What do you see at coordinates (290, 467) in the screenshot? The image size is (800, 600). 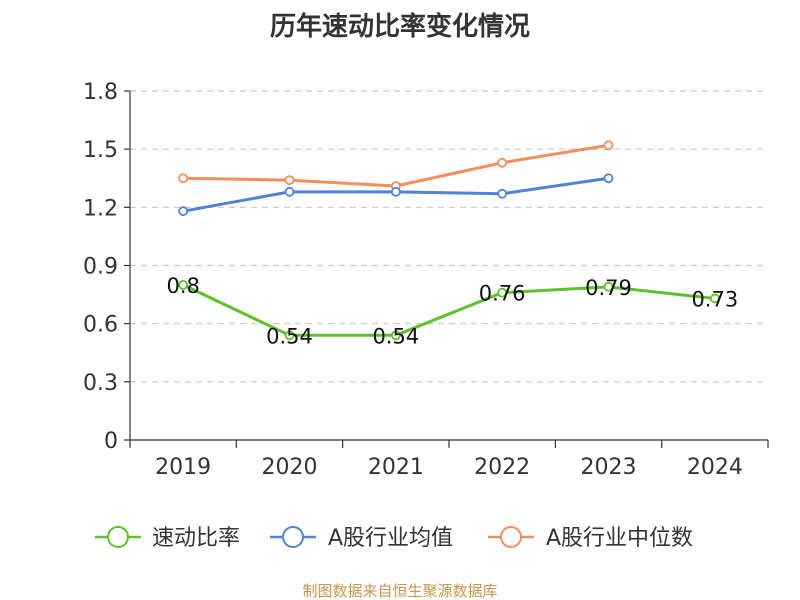 I see `x-tick-label: 2020` at bounding box center [290, 467].